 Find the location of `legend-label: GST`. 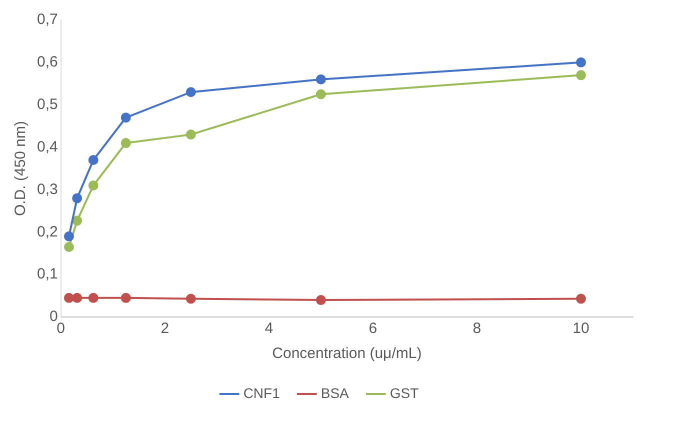

legend-label: GST is located at coordinates (405, 392).